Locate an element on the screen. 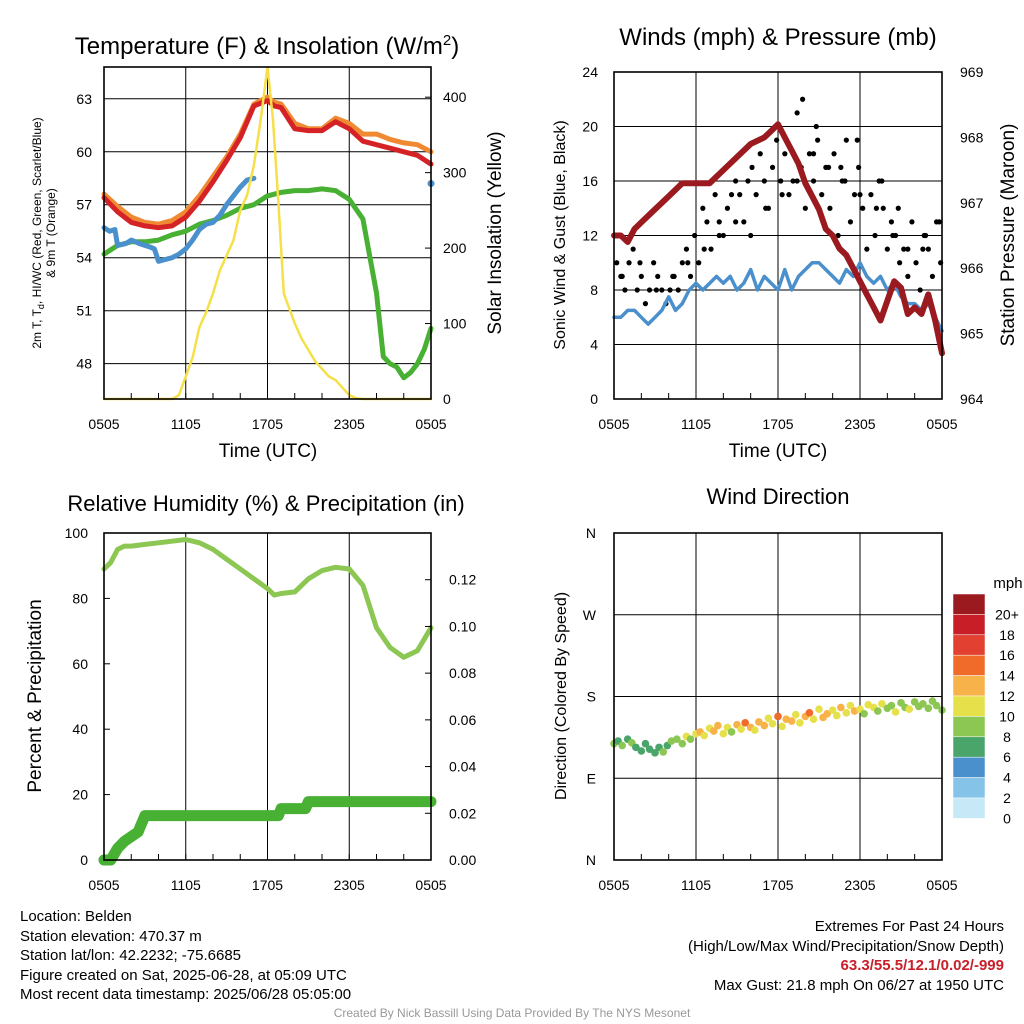 This screenshot has width=1024, height=1024. y-tick-label: 51 is located at coordinates (84, 311).